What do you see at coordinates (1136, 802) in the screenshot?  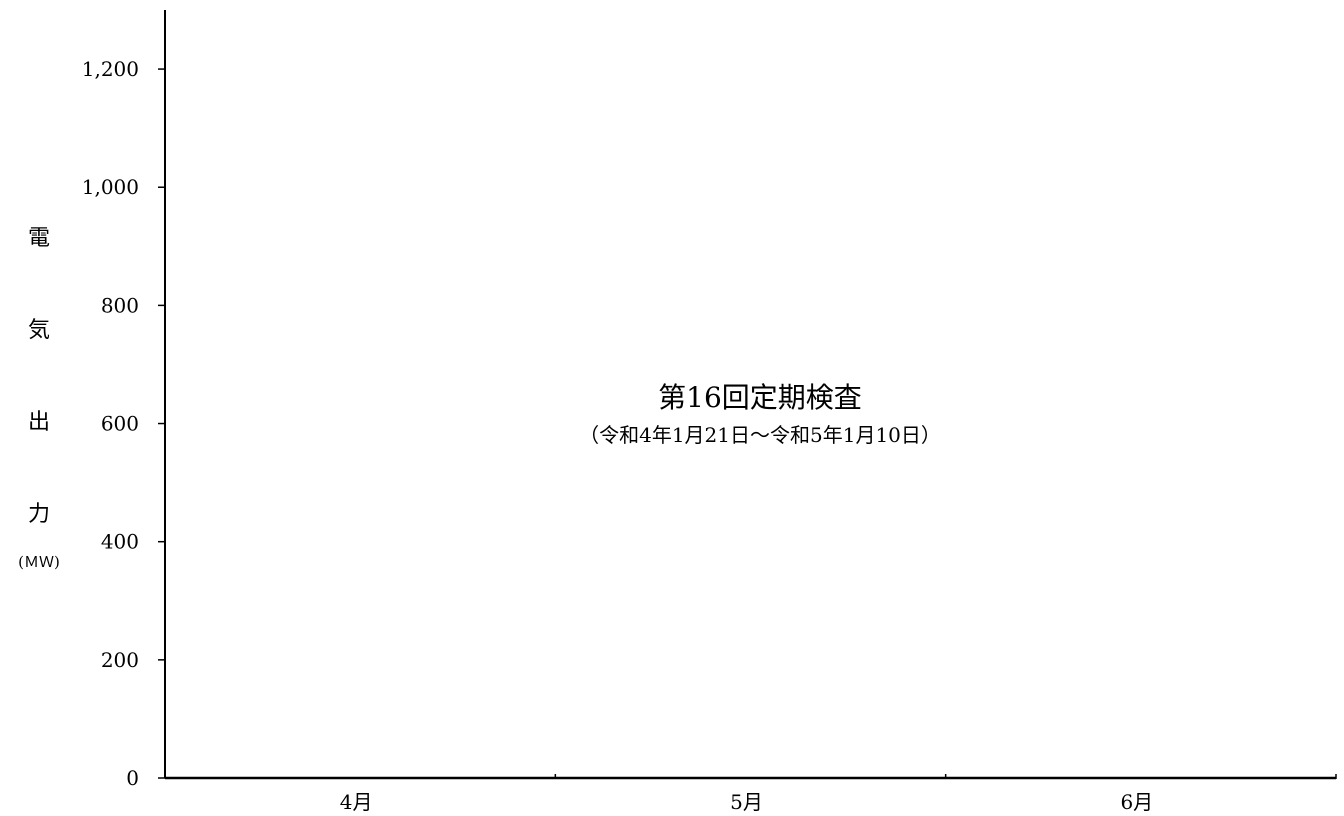 I see `x-tick-label: 6月` at bounding box center [1136, 802].